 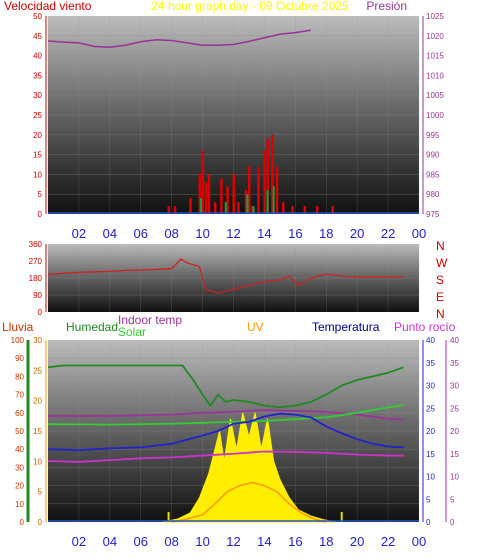 What do you see at coordinates (92, 327) in the screenshot?
I see `humidity-label: Humedad` at bounding box center [92, 327].